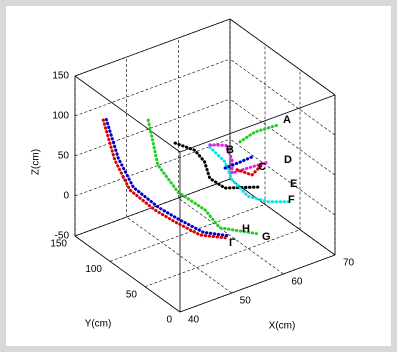 Image resolution: width=397 pixels, height=352 pixels. What do you see at coordinates (282, 326) in the screenshot?
I see `x-axis-label: X(cm)` at bounding box center [282, 326].